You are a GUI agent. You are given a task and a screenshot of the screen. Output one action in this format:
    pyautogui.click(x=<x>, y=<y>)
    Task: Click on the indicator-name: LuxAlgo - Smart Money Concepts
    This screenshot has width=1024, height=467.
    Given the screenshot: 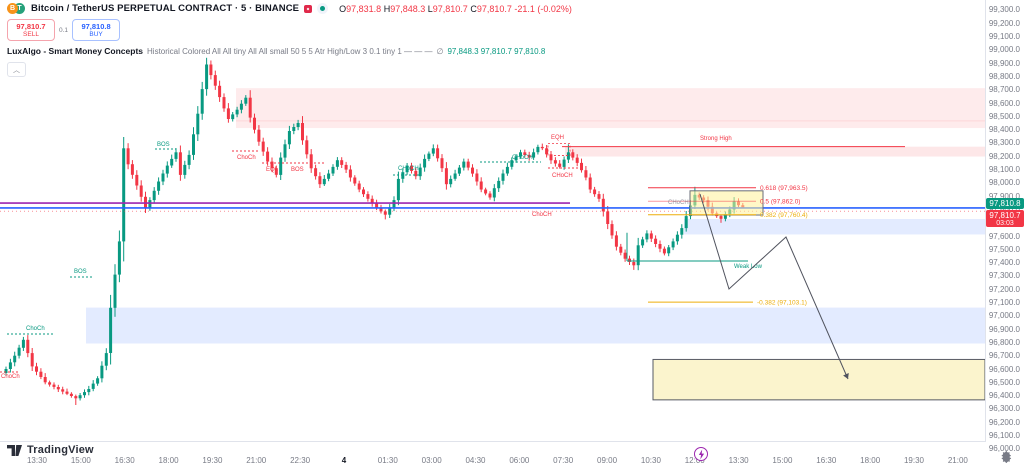 What is the action you would take?
    pyautogui.click(x=75, y=51)
    